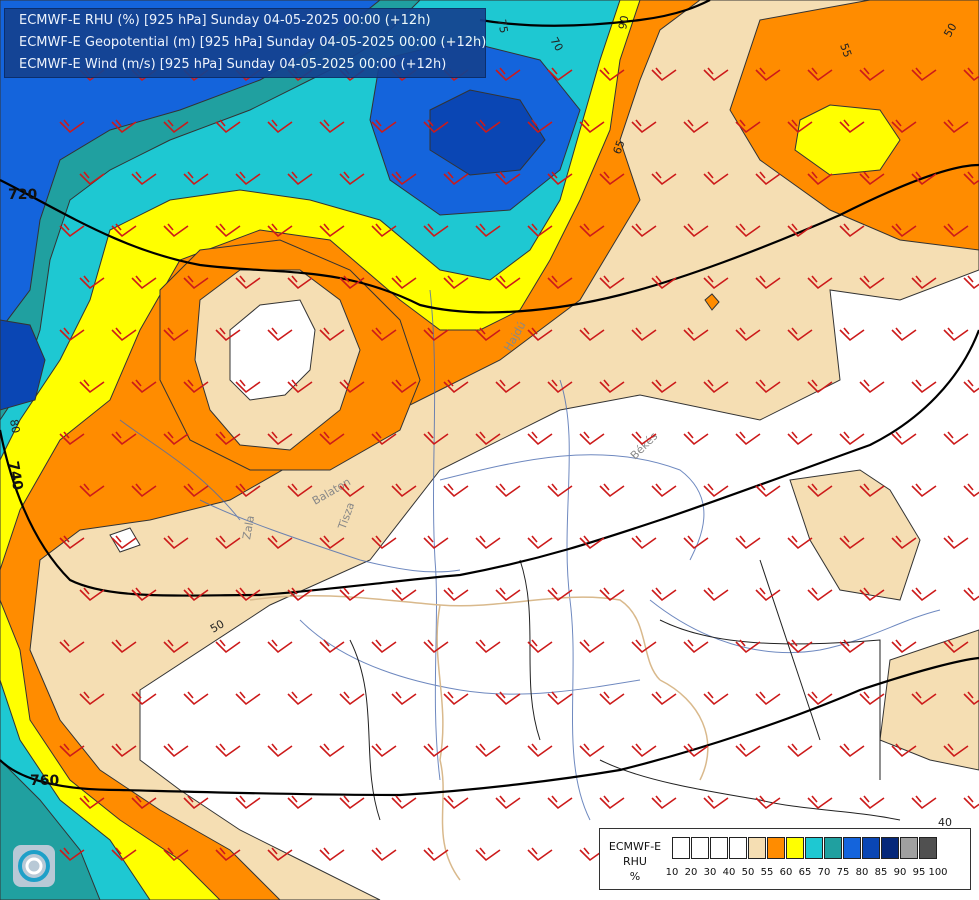  I want to click on legend-tick-label: 70, so click(824, 872).